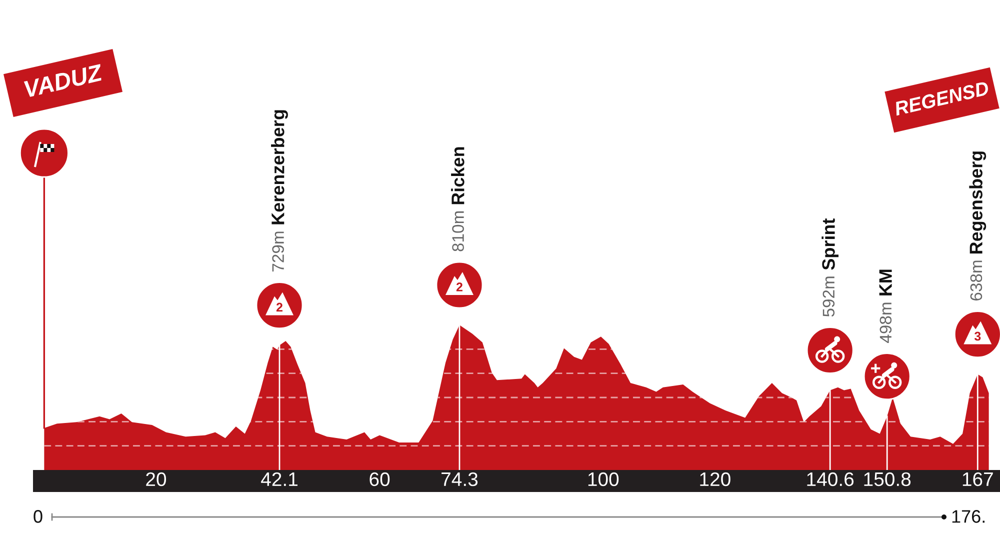 The image size is (1000, 550). I want to click on x-tick-label: 42.1, so click(279, 479).